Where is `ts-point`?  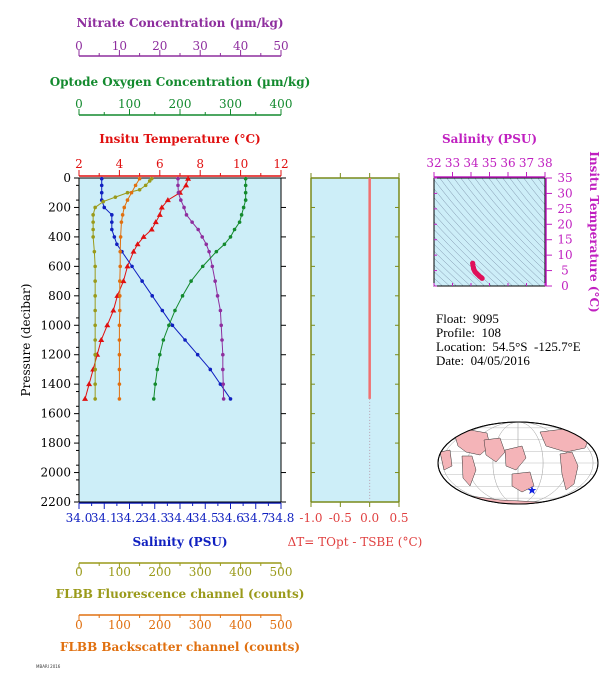 ts-point is located at coordinates (482, 278).